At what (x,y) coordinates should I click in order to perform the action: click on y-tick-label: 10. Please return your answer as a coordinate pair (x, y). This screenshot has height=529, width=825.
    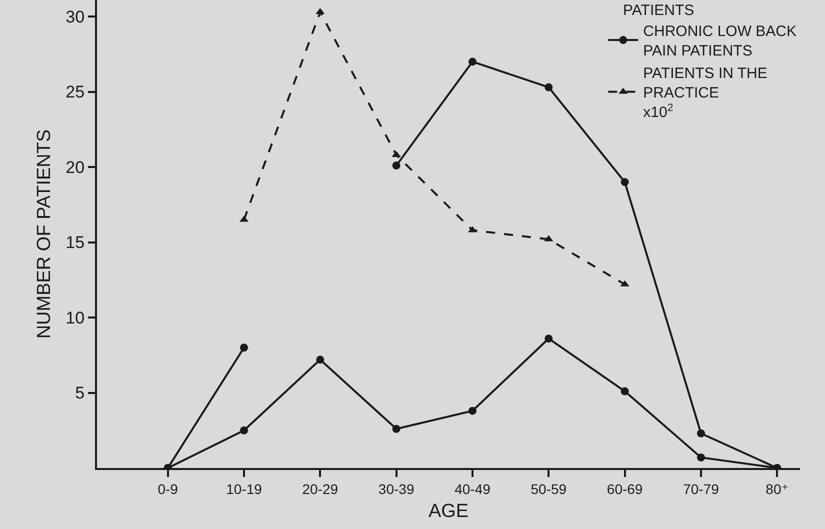
    Looking at the image, I should click on (75, 318).